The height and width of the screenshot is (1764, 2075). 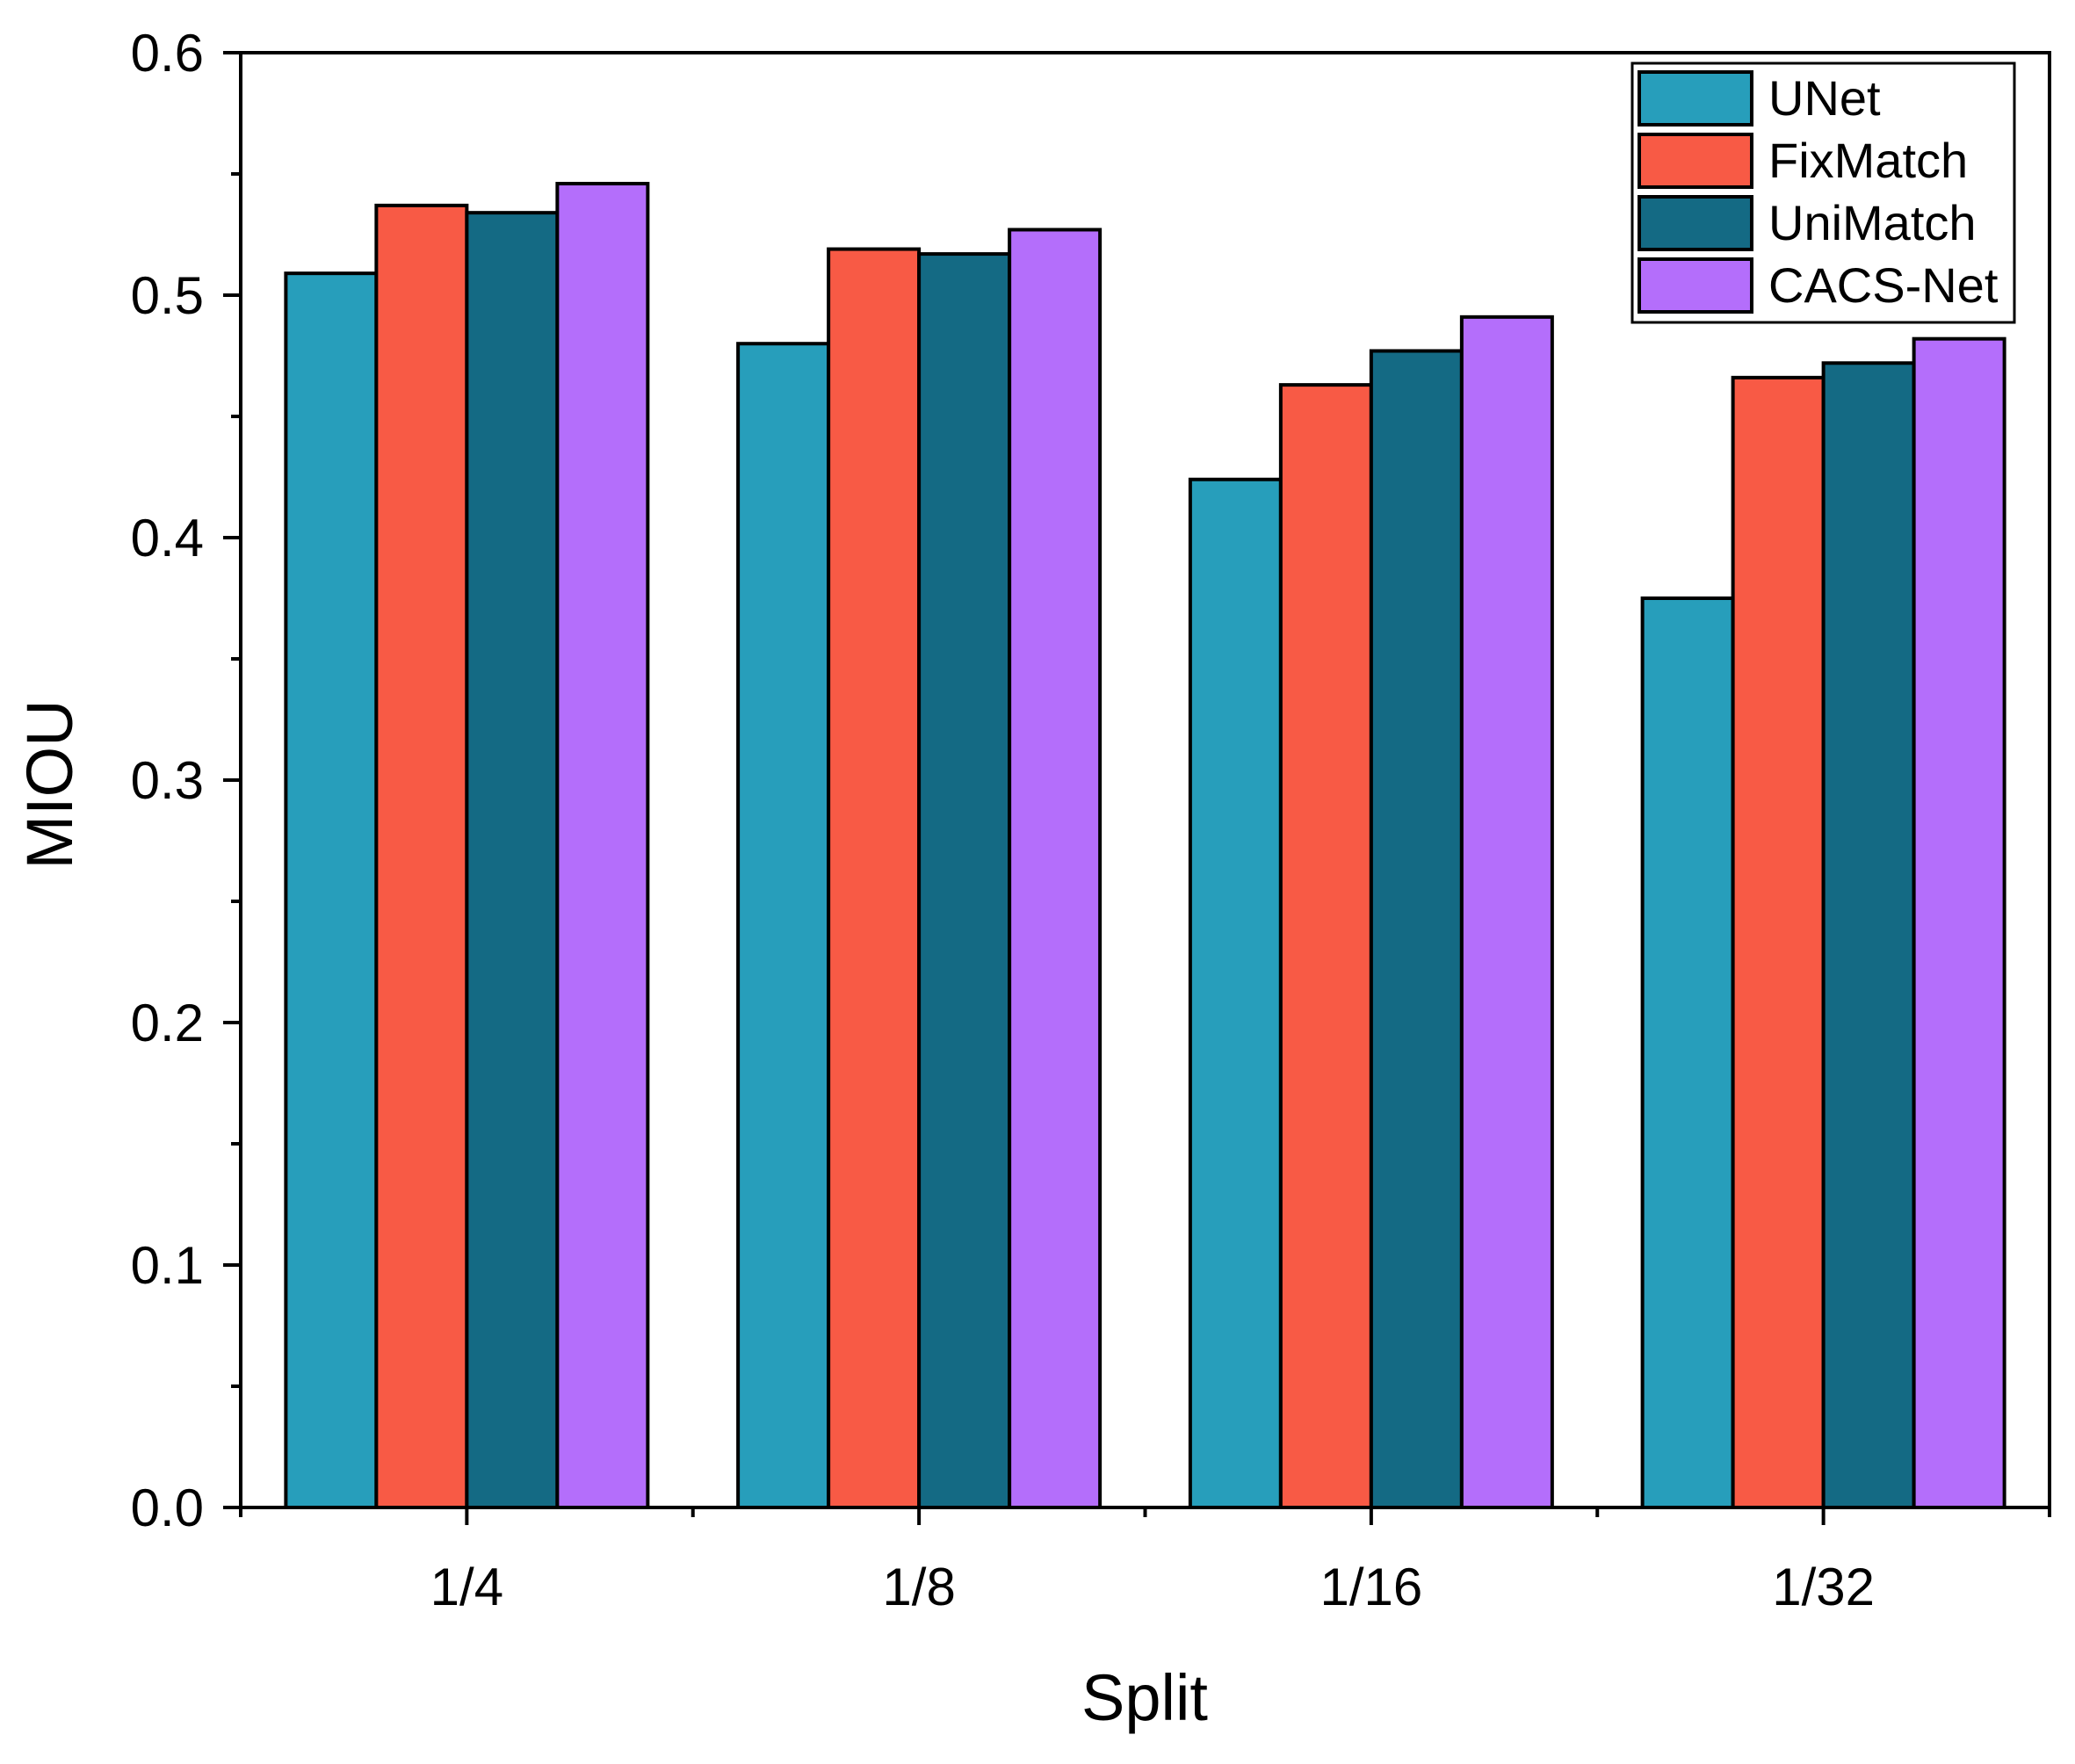 I want to click on y-tick-label: 0.2, so click(x=167, y=1023).